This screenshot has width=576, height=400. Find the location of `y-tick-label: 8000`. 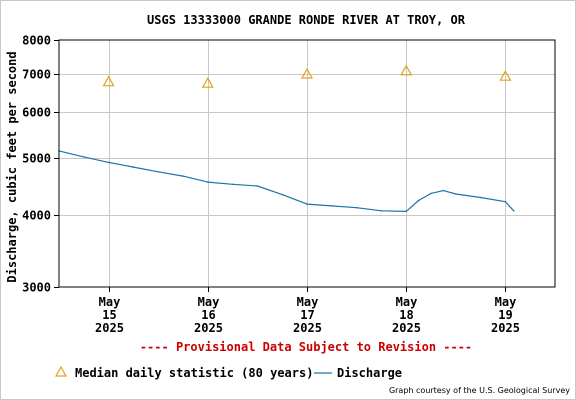

y-tick-label: 8000 is located at coordinates (36, 41).